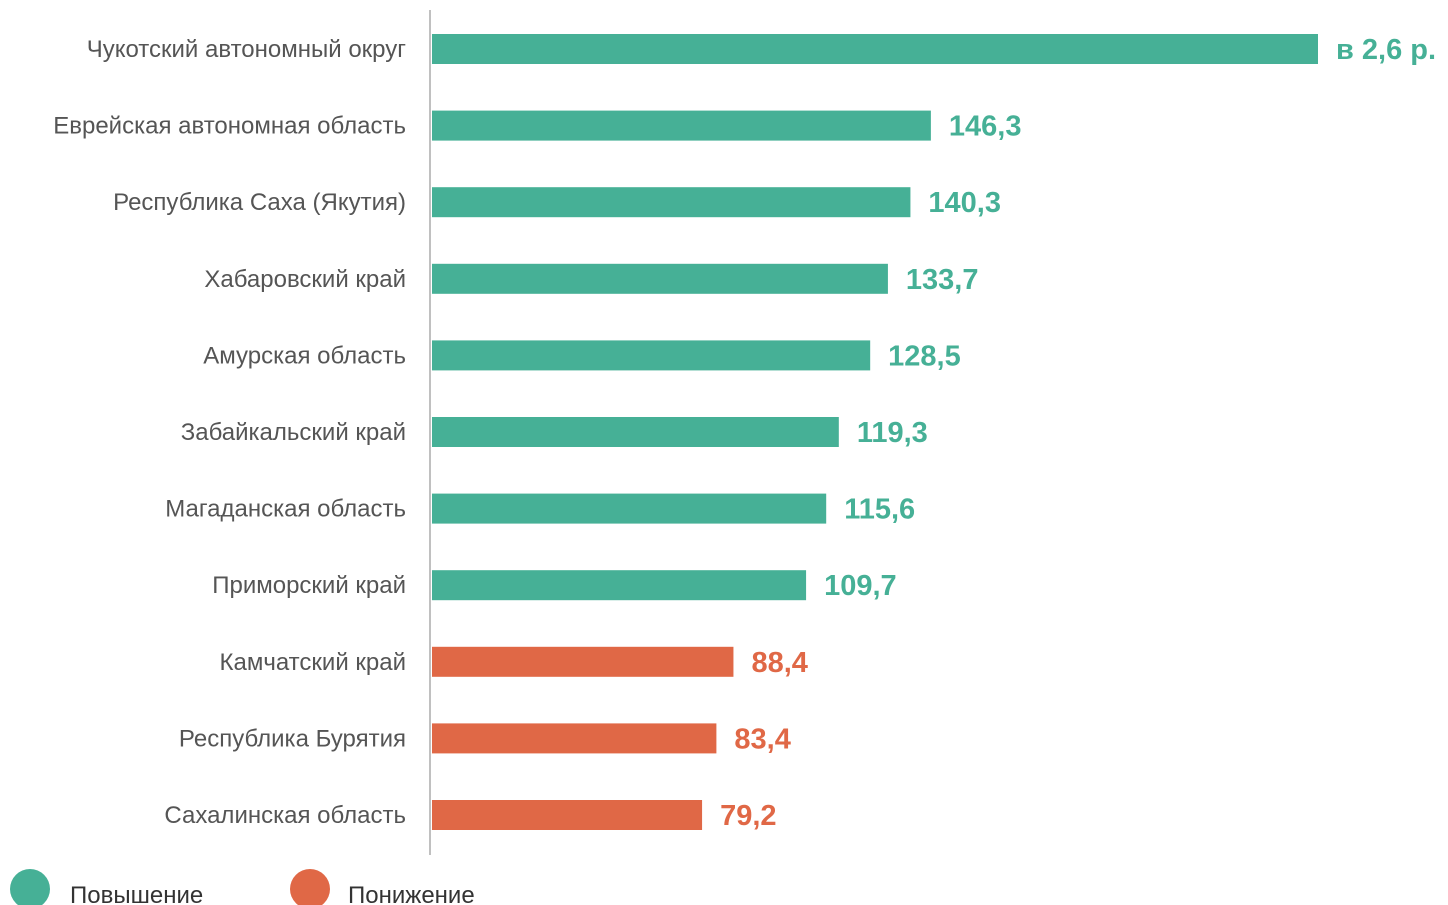 This screenshot has height=905, width=1448. What do you see at coordinates (229, 126) in the screenshot?
I see `category-label: Еврейская автономная область` at bounding box center [229, 126].